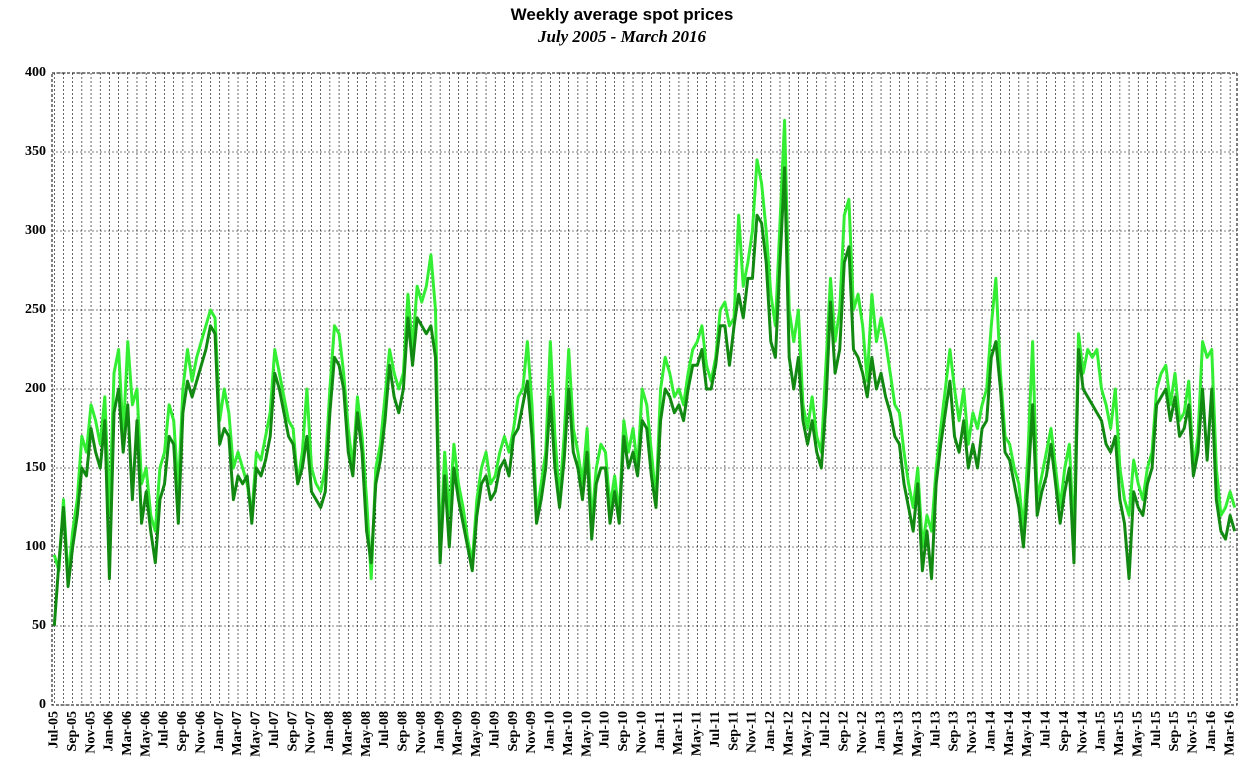  What do you see at coordinates (880, 731) in the screenshot?
I see `x-tick-label: Jan-13` at bounding box center [880, 731].